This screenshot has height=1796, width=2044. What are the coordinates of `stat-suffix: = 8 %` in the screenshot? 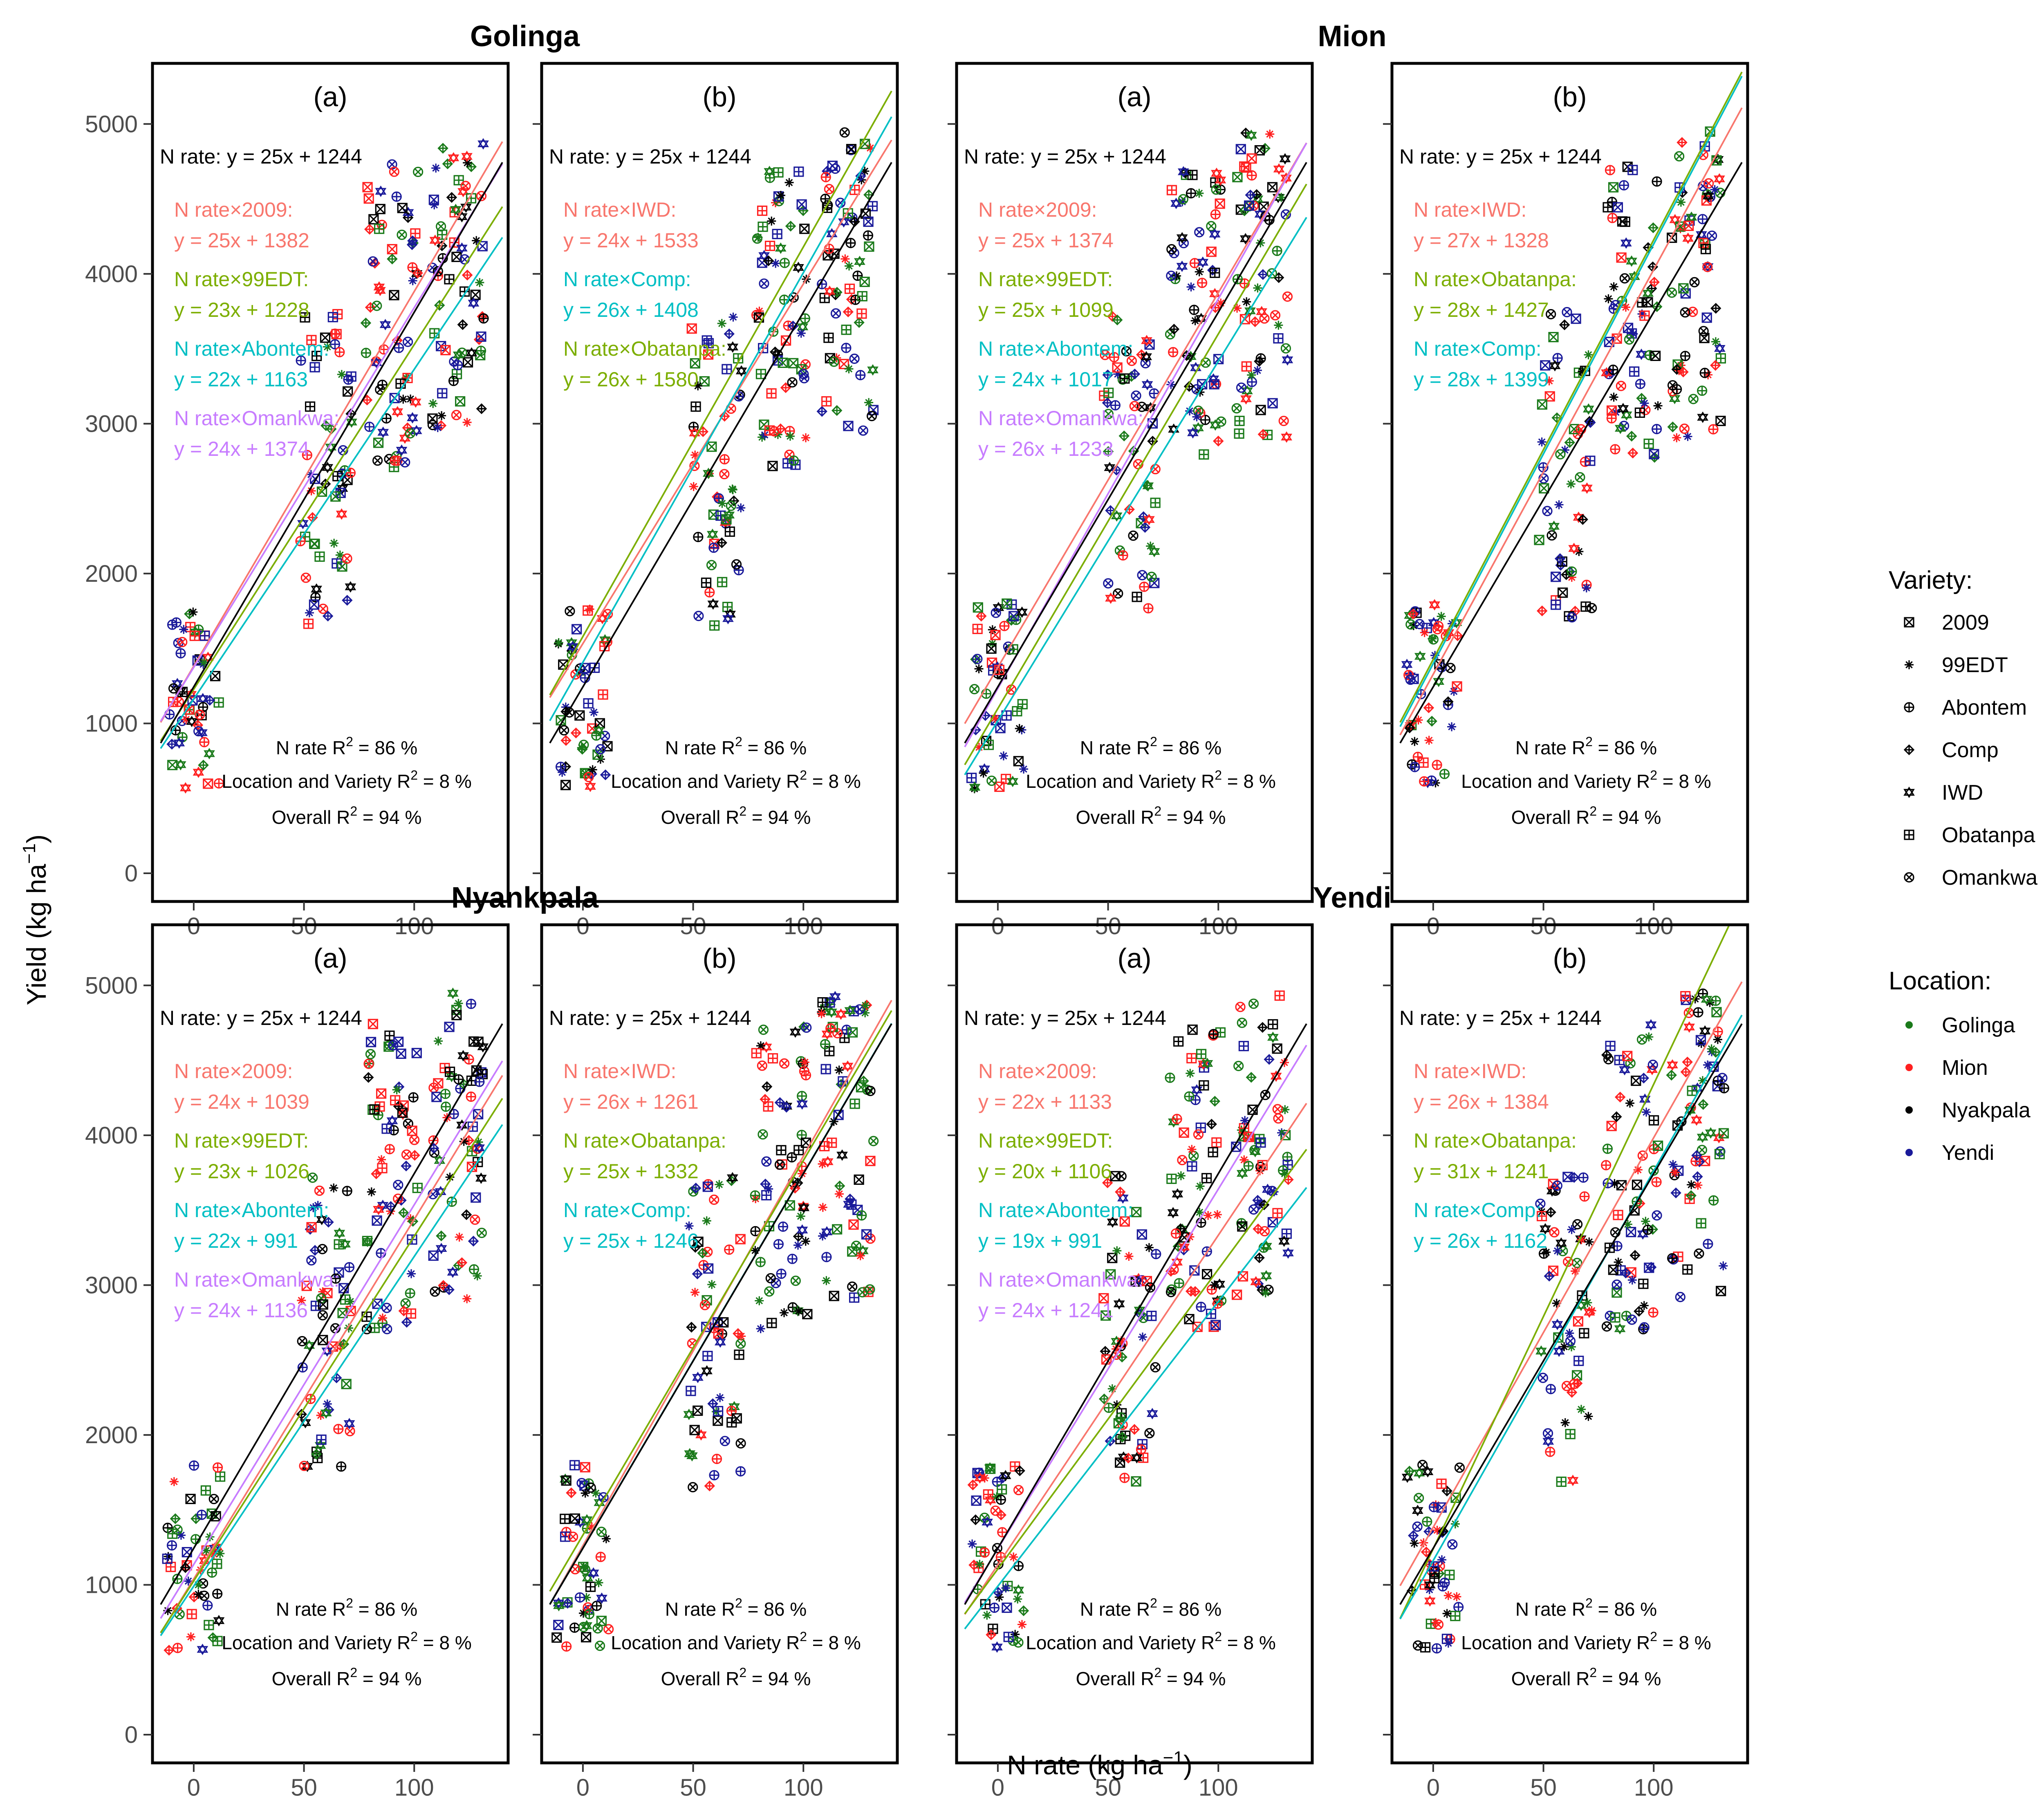 It's located at (1684, 781).